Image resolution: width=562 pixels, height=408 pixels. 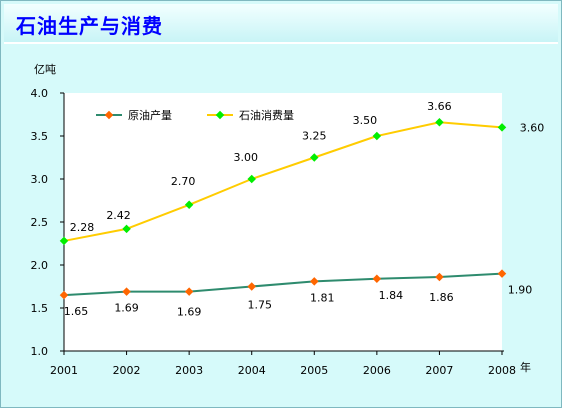 What do you see at coordinates (439, 370) in the screenshot?
I see `x-tick-label: 2007` at bounding box center [439, 370].